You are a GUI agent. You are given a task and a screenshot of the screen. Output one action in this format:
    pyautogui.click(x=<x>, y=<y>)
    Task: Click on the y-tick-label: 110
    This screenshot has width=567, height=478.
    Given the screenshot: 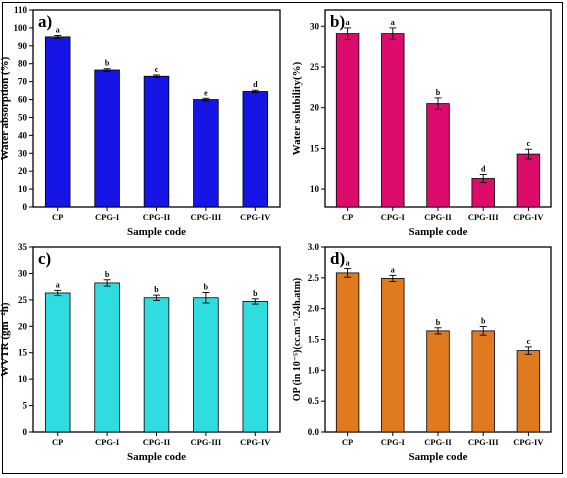 What is the action you would take?
    pyautogui.click(x=21, y=10)
    